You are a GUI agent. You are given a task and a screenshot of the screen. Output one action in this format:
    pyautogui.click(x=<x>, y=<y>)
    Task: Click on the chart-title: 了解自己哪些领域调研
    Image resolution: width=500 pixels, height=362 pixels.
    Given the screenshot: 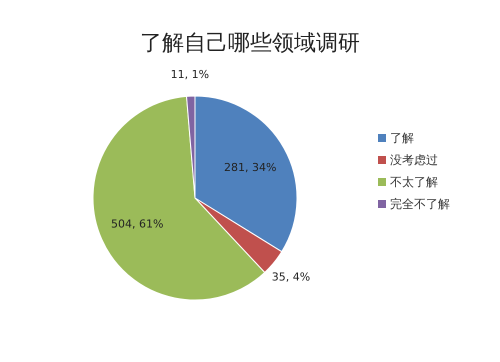 What is the action you would take?
    pyautogui.click(x=250, y=43)
    